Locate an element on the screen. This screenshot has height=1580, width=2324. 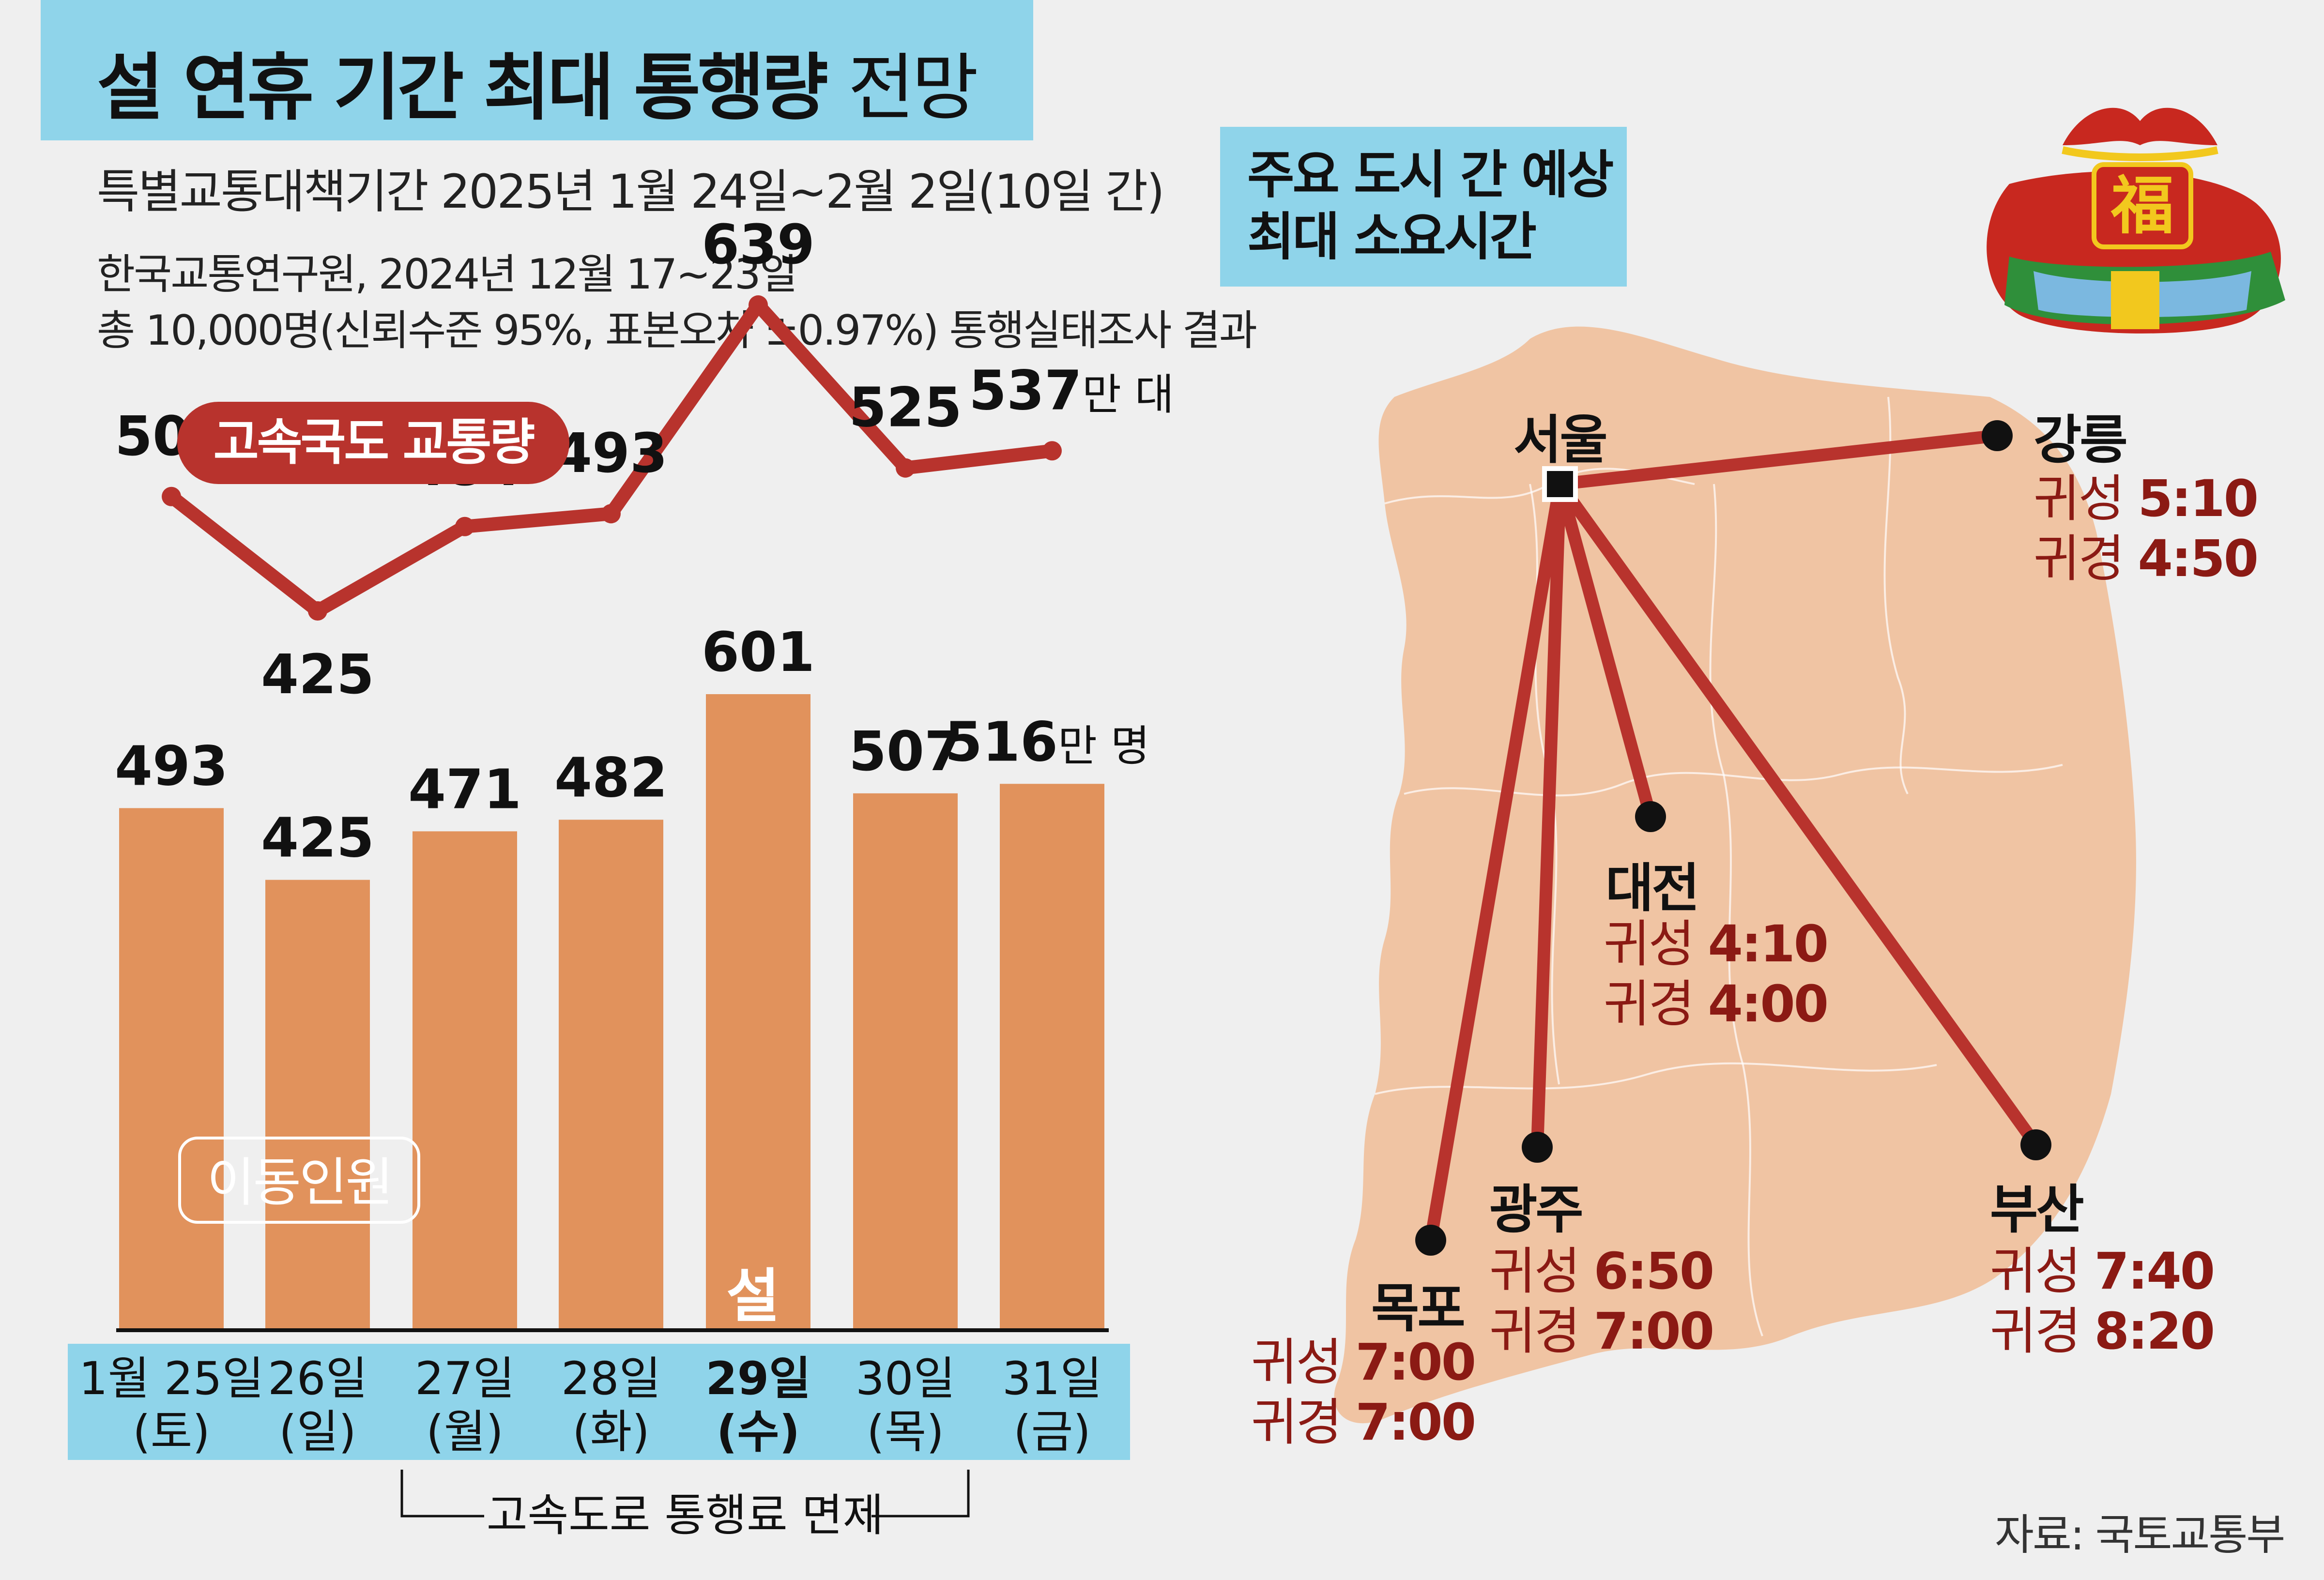
lucky-bag-char: 福 is located at coordinates (2142, 206).